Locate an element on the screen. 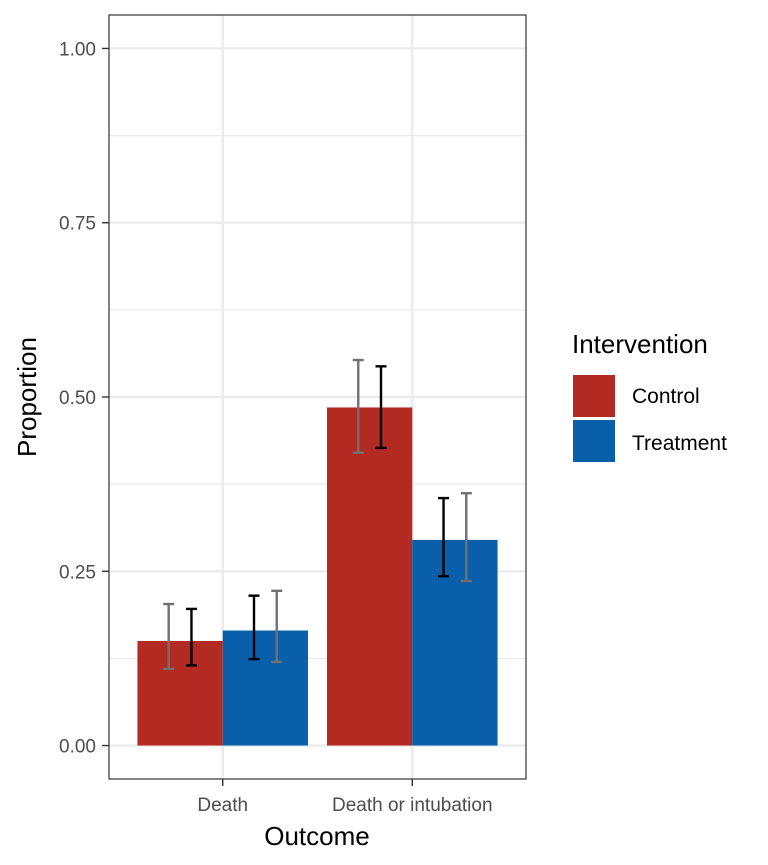 Image resolution: width=768 pixels, height=865 pixels. x-tick-label: Death is located at coordinates (222, 805).